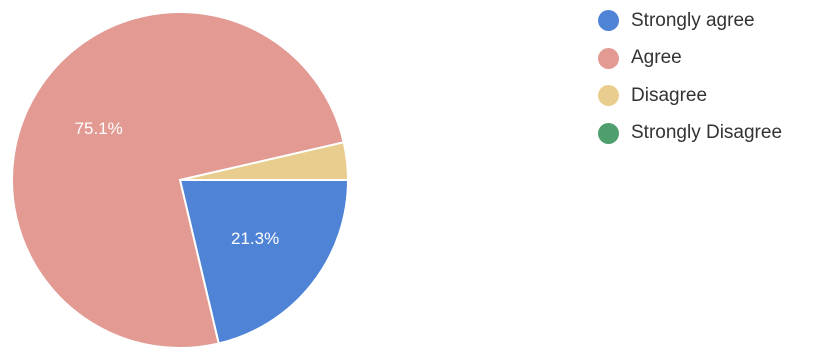 The width and height of the screenshot is (824, 348). Describe the element at coordinates (264, 262) in the screenshot. I see `pie-slice-strongly-agree` at that location.